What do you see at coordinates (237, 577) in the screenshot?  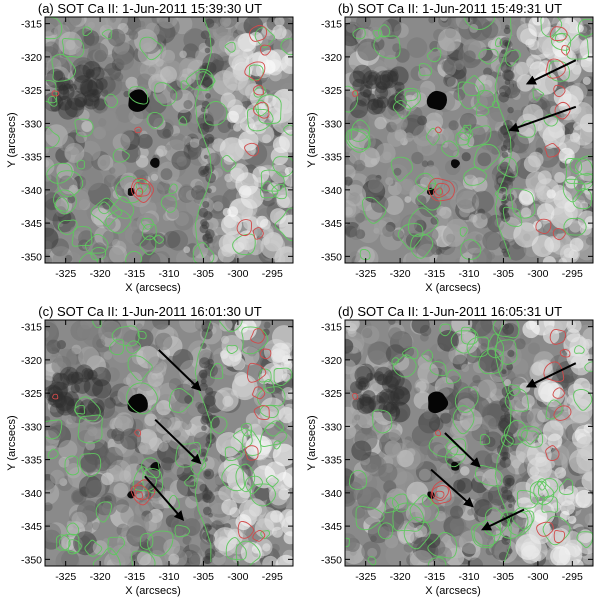 I see `x-tick-label: -300` at bounding box center [237, 577].